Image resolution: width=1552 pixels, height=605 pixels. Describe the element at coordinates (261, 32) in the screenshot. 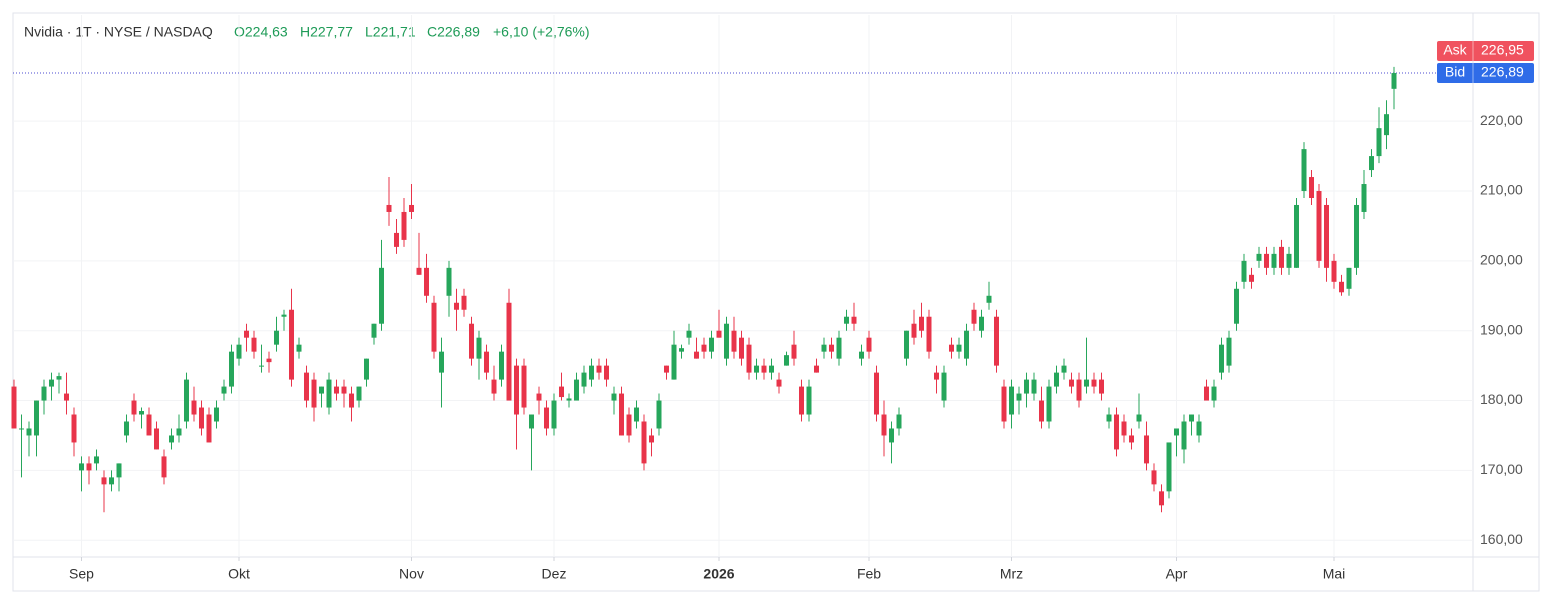

I see `open: O224,63` at that location.